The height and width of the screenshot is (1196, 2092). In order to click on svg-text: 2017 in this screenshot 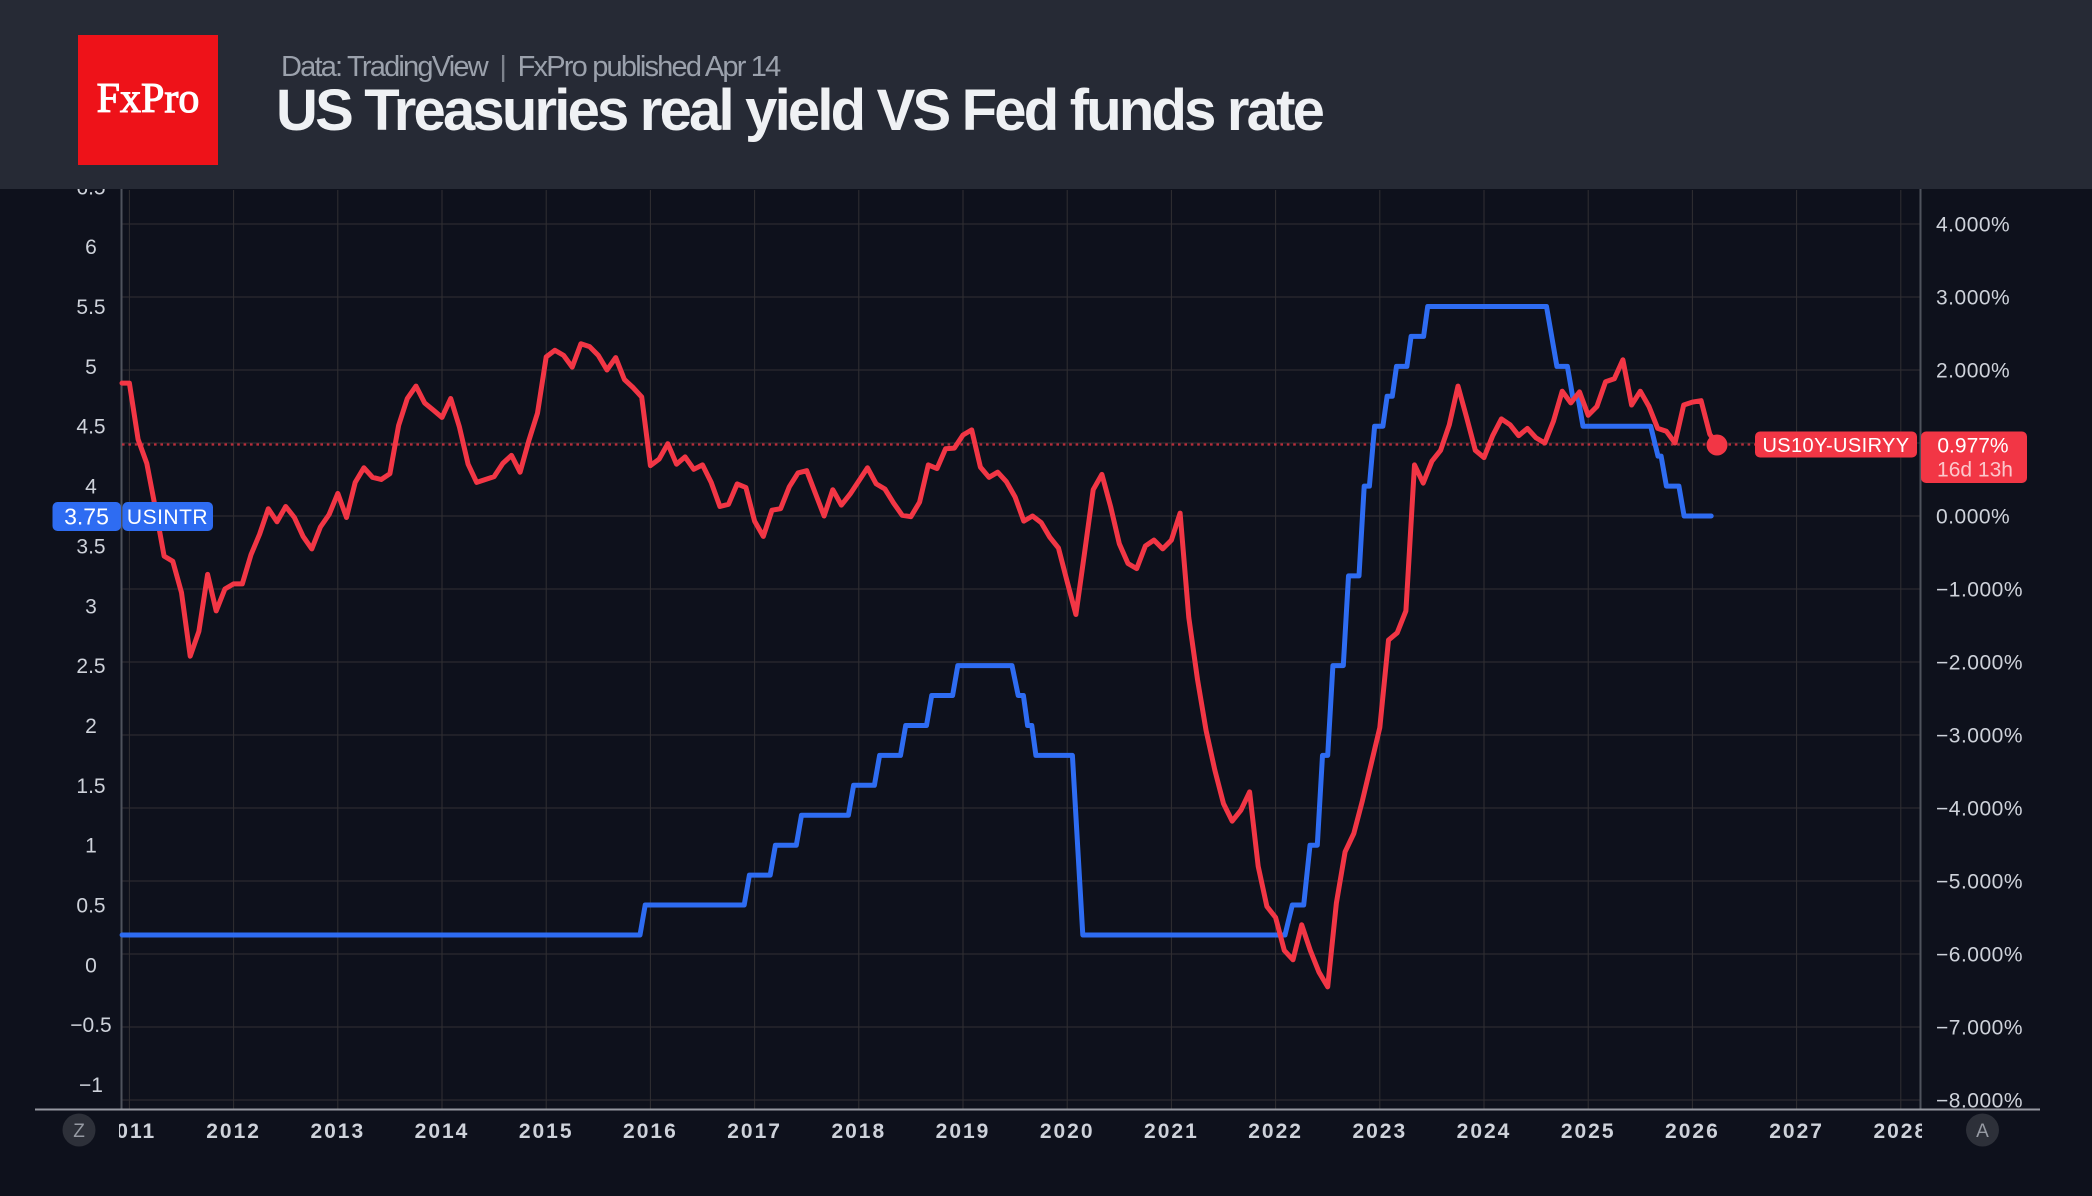, I will do `click(754, 1131)`.